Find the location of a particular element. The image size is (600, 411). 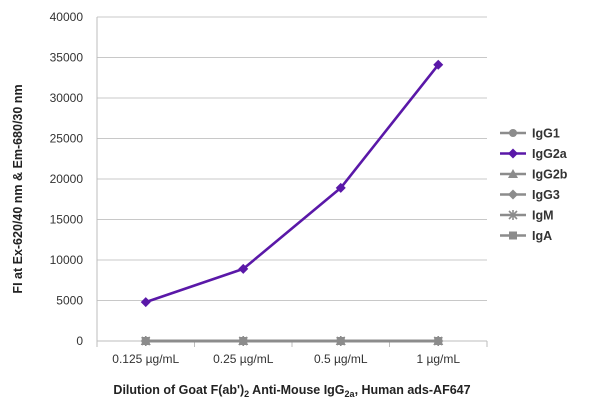

y-tick-label: 0 is located at coordinates (79, 341).